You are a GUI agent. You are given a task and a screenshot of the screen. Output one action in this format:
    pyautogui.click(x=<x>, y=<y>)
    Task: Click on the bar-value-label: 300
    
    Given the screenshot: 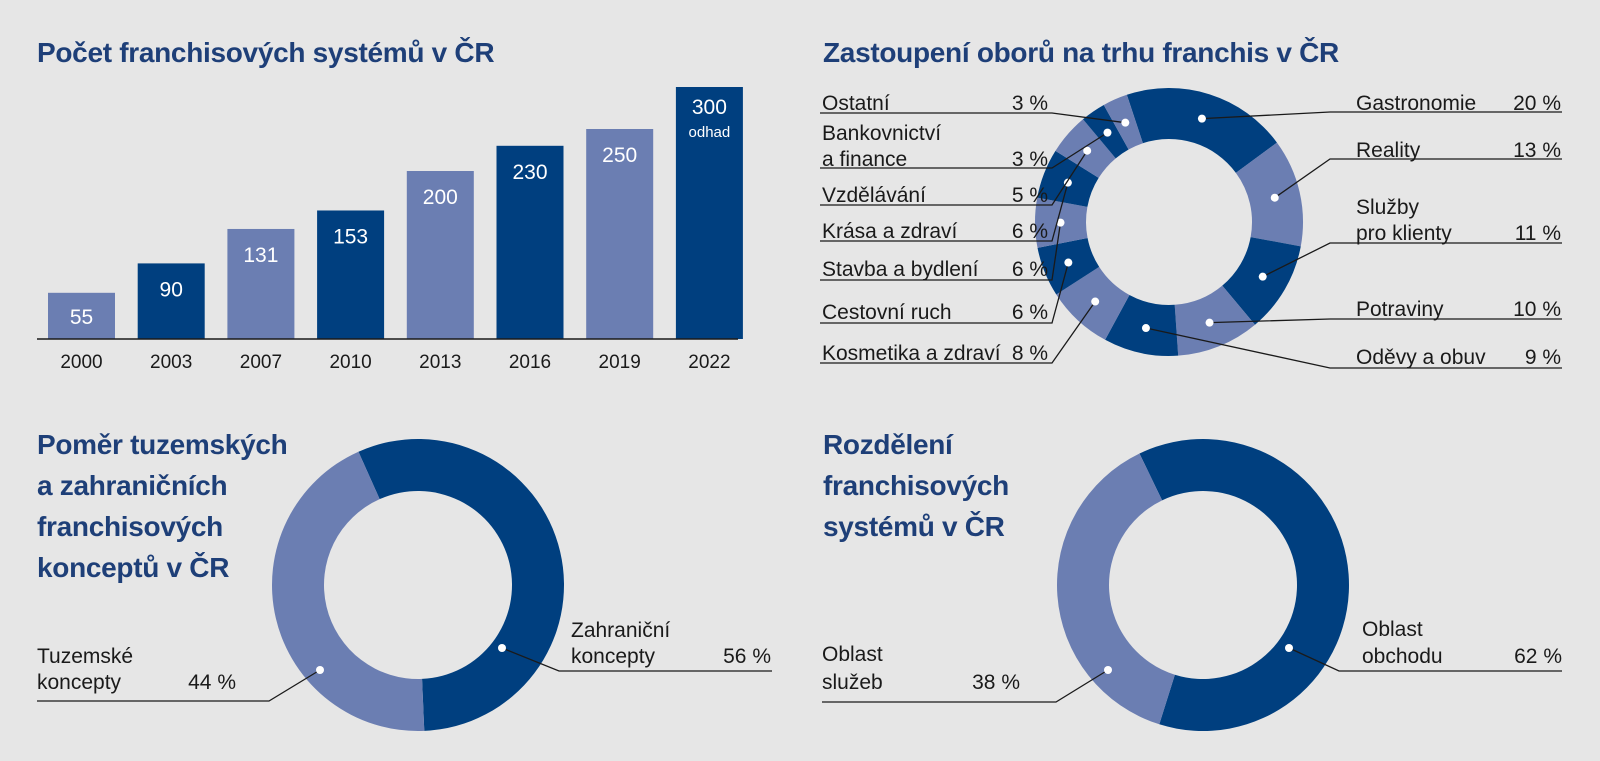 What is the action you would take?
    pyautogui.click(x=709, y=107)
    